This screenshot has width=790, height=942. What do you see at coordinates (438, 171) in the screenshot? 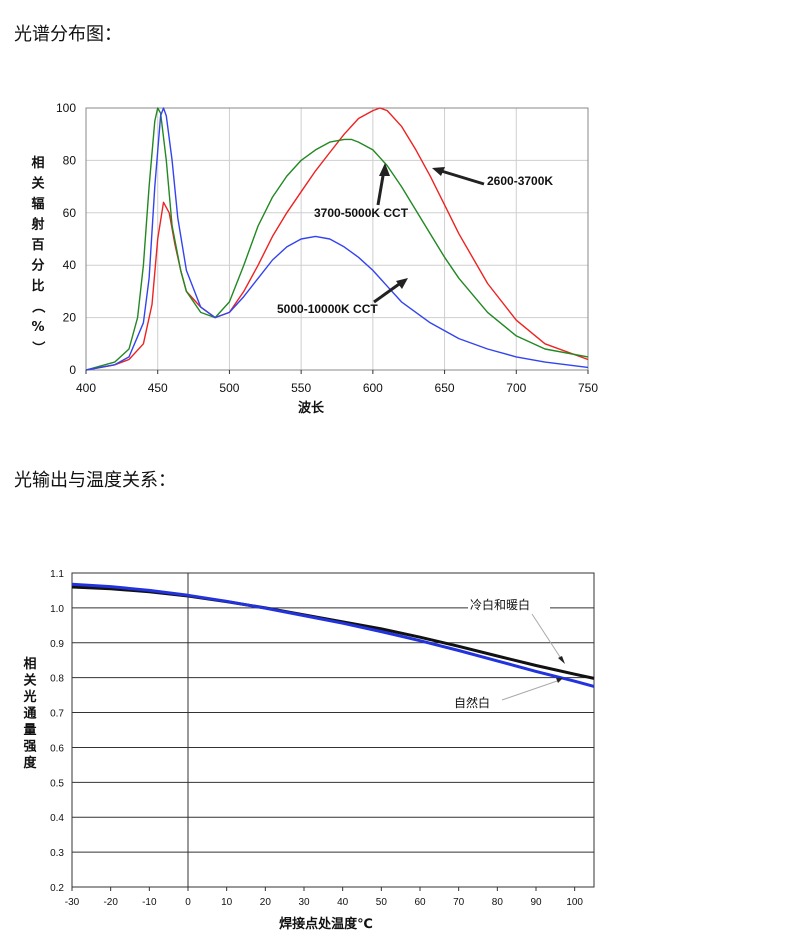
I see `arrowhead-2600-3700k` at bounding box center [438, 171].